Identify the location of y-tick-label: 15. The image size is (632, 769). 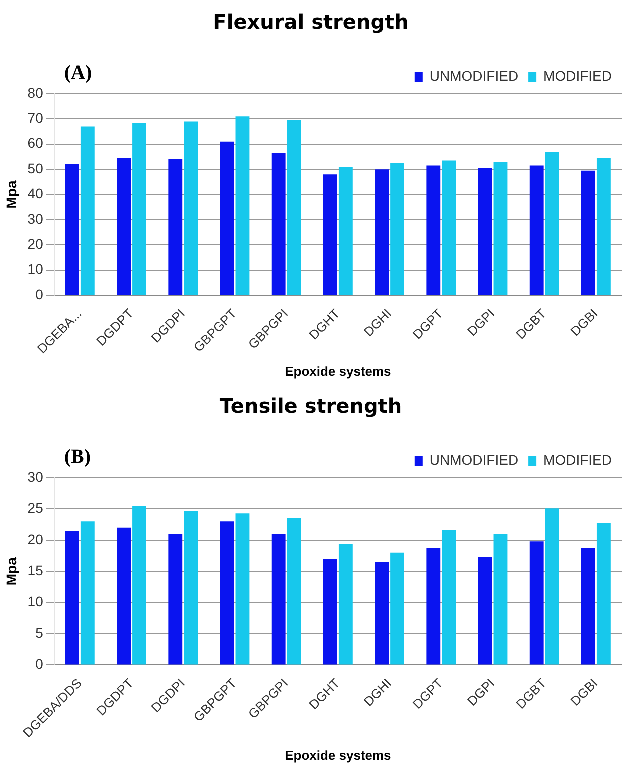
(36, 570).